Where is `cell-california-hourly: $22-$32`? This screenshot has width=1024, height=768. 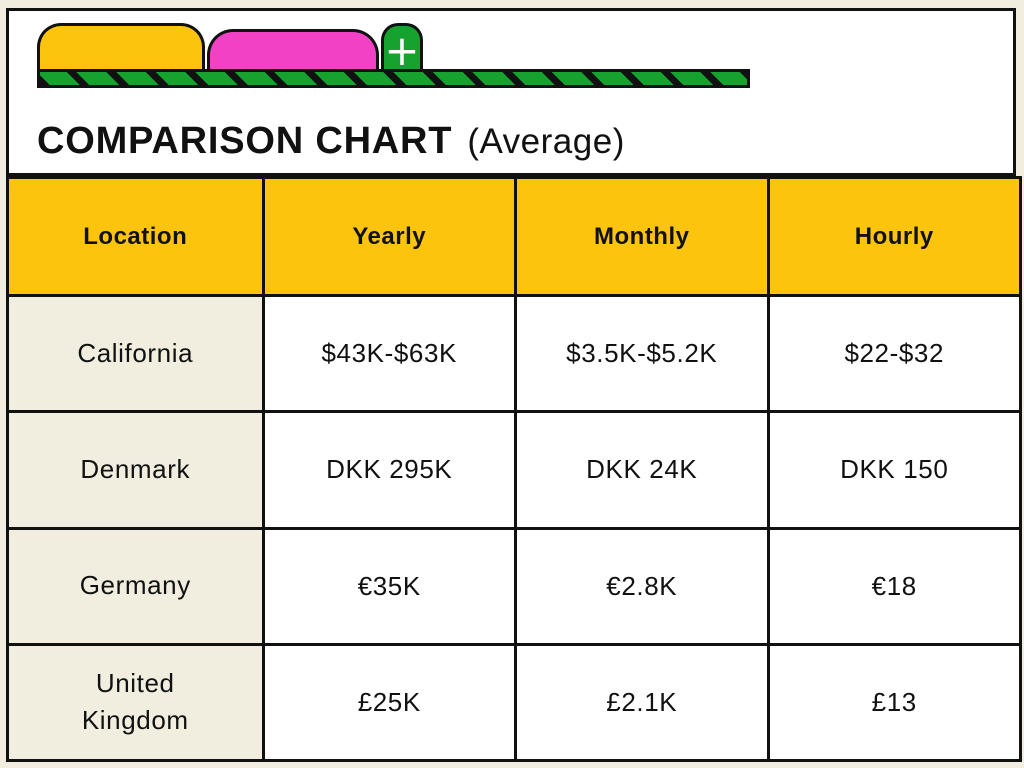
cell-california-hourly: $22-$32 is located at coordinates (892, 352).